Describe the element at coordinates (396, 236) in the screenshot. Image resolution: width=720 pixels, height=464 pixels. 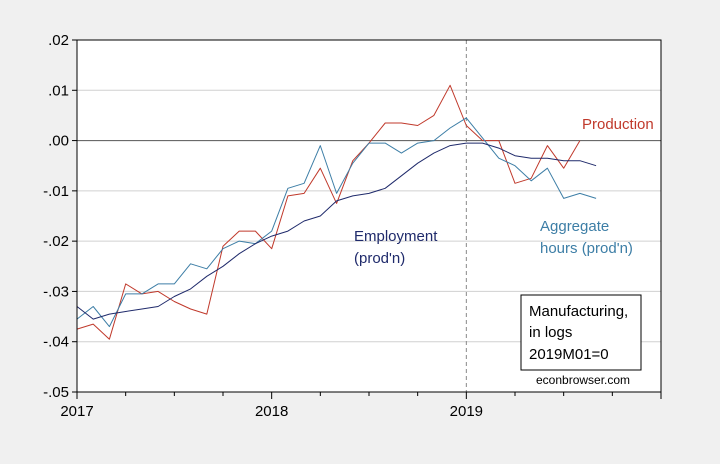
I see `employment-label-line1: Employment` at that location.